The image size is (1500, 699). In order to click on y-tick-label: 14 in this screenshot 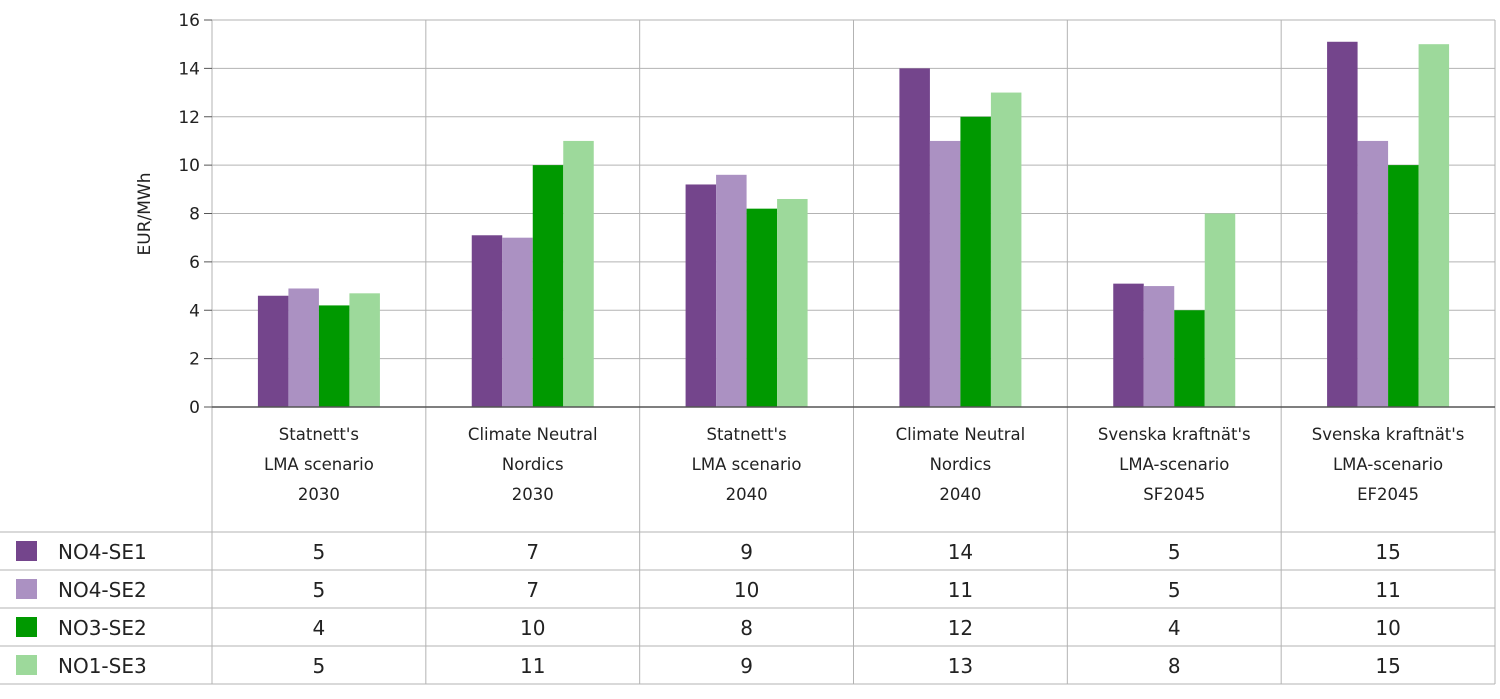, I will do `click(189, 69)`.